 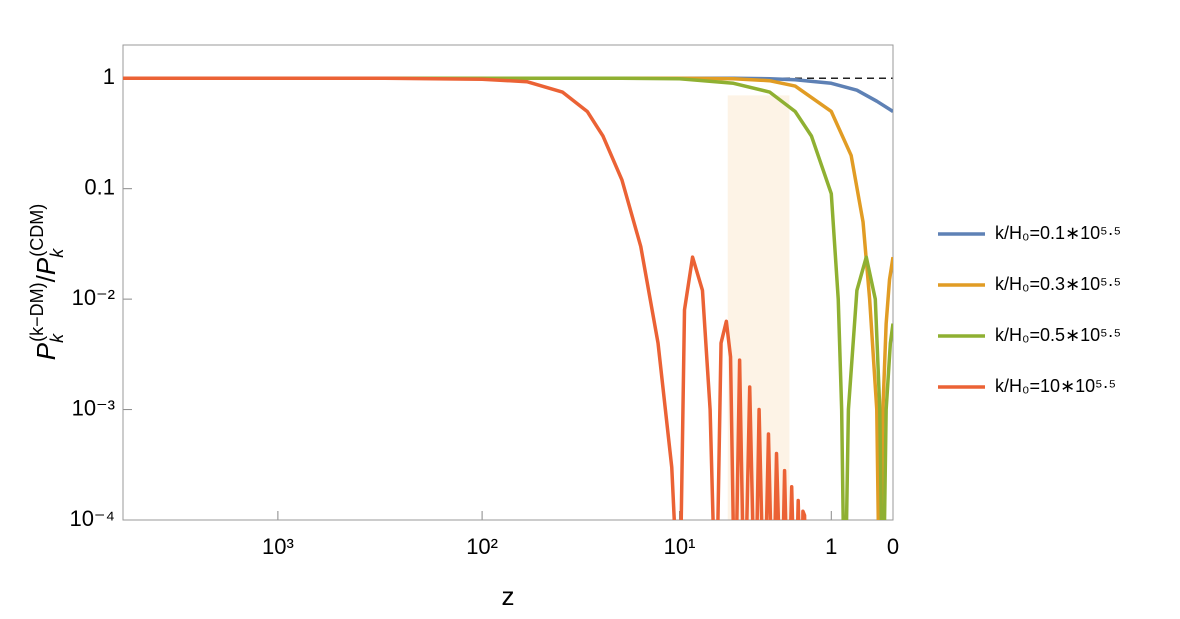 I want to click on y-tick-label: 0.1, so click(x=99, y=186).